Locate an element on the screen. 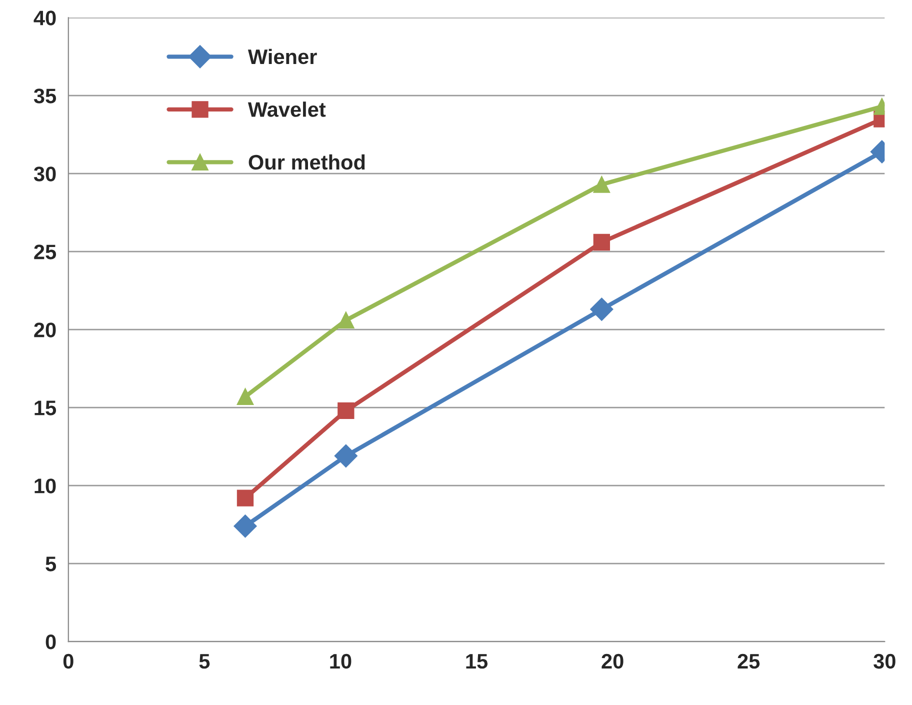 The width and height of the screenshot is (912, 705). x-tick-label: 0 is located at coordinates (68, 661).